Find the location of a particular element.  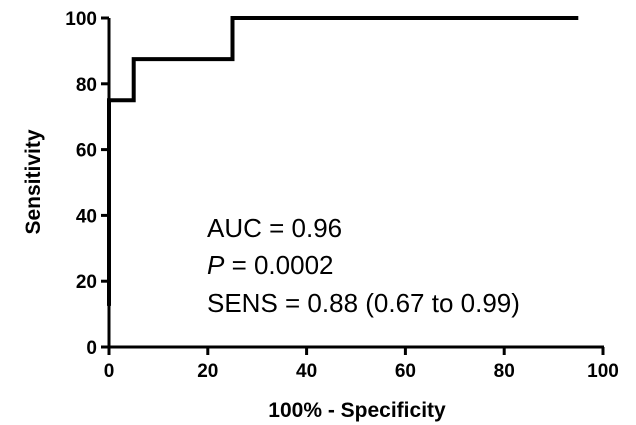

x-tick-label: 80 is located at coordinates (504, 371).